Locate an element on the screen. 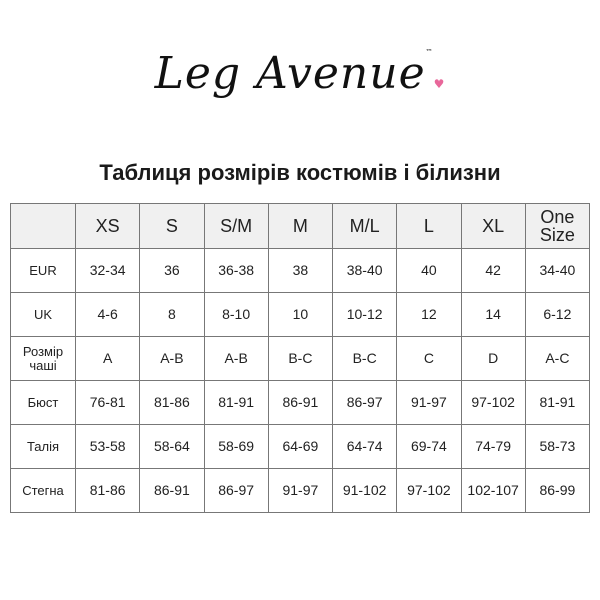 The width and height of the screenshot is (600, 600). row-label: Розмір чаші is located at coordinates (43, 358).